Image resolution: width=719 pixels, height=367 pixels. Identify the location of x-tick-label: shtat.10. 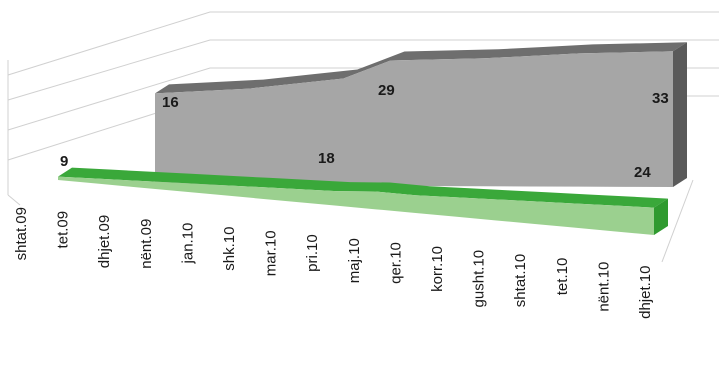
(520, 280).